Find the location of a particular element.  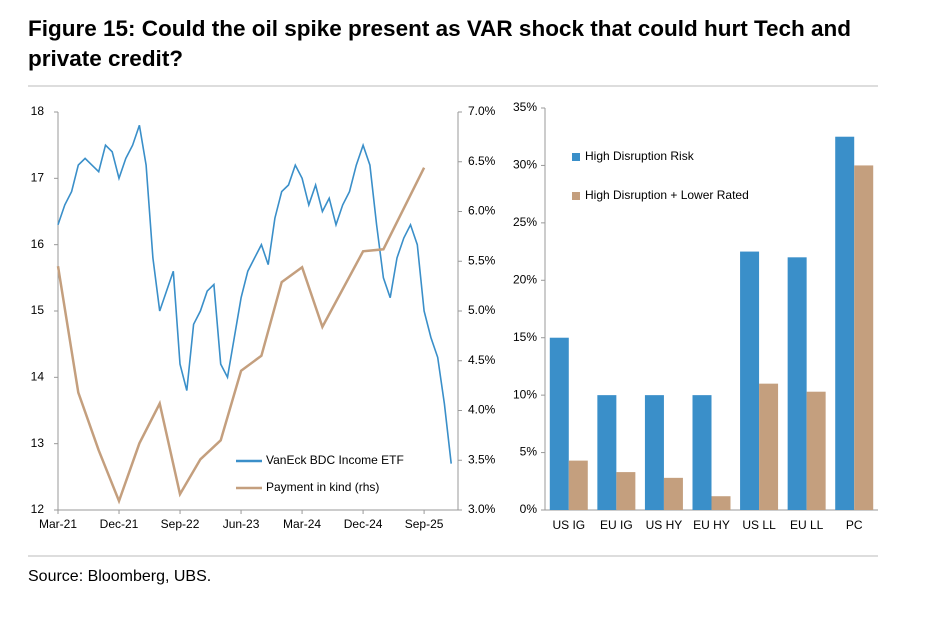

y-tick-label: 0% is located at coordinates (529, 509).